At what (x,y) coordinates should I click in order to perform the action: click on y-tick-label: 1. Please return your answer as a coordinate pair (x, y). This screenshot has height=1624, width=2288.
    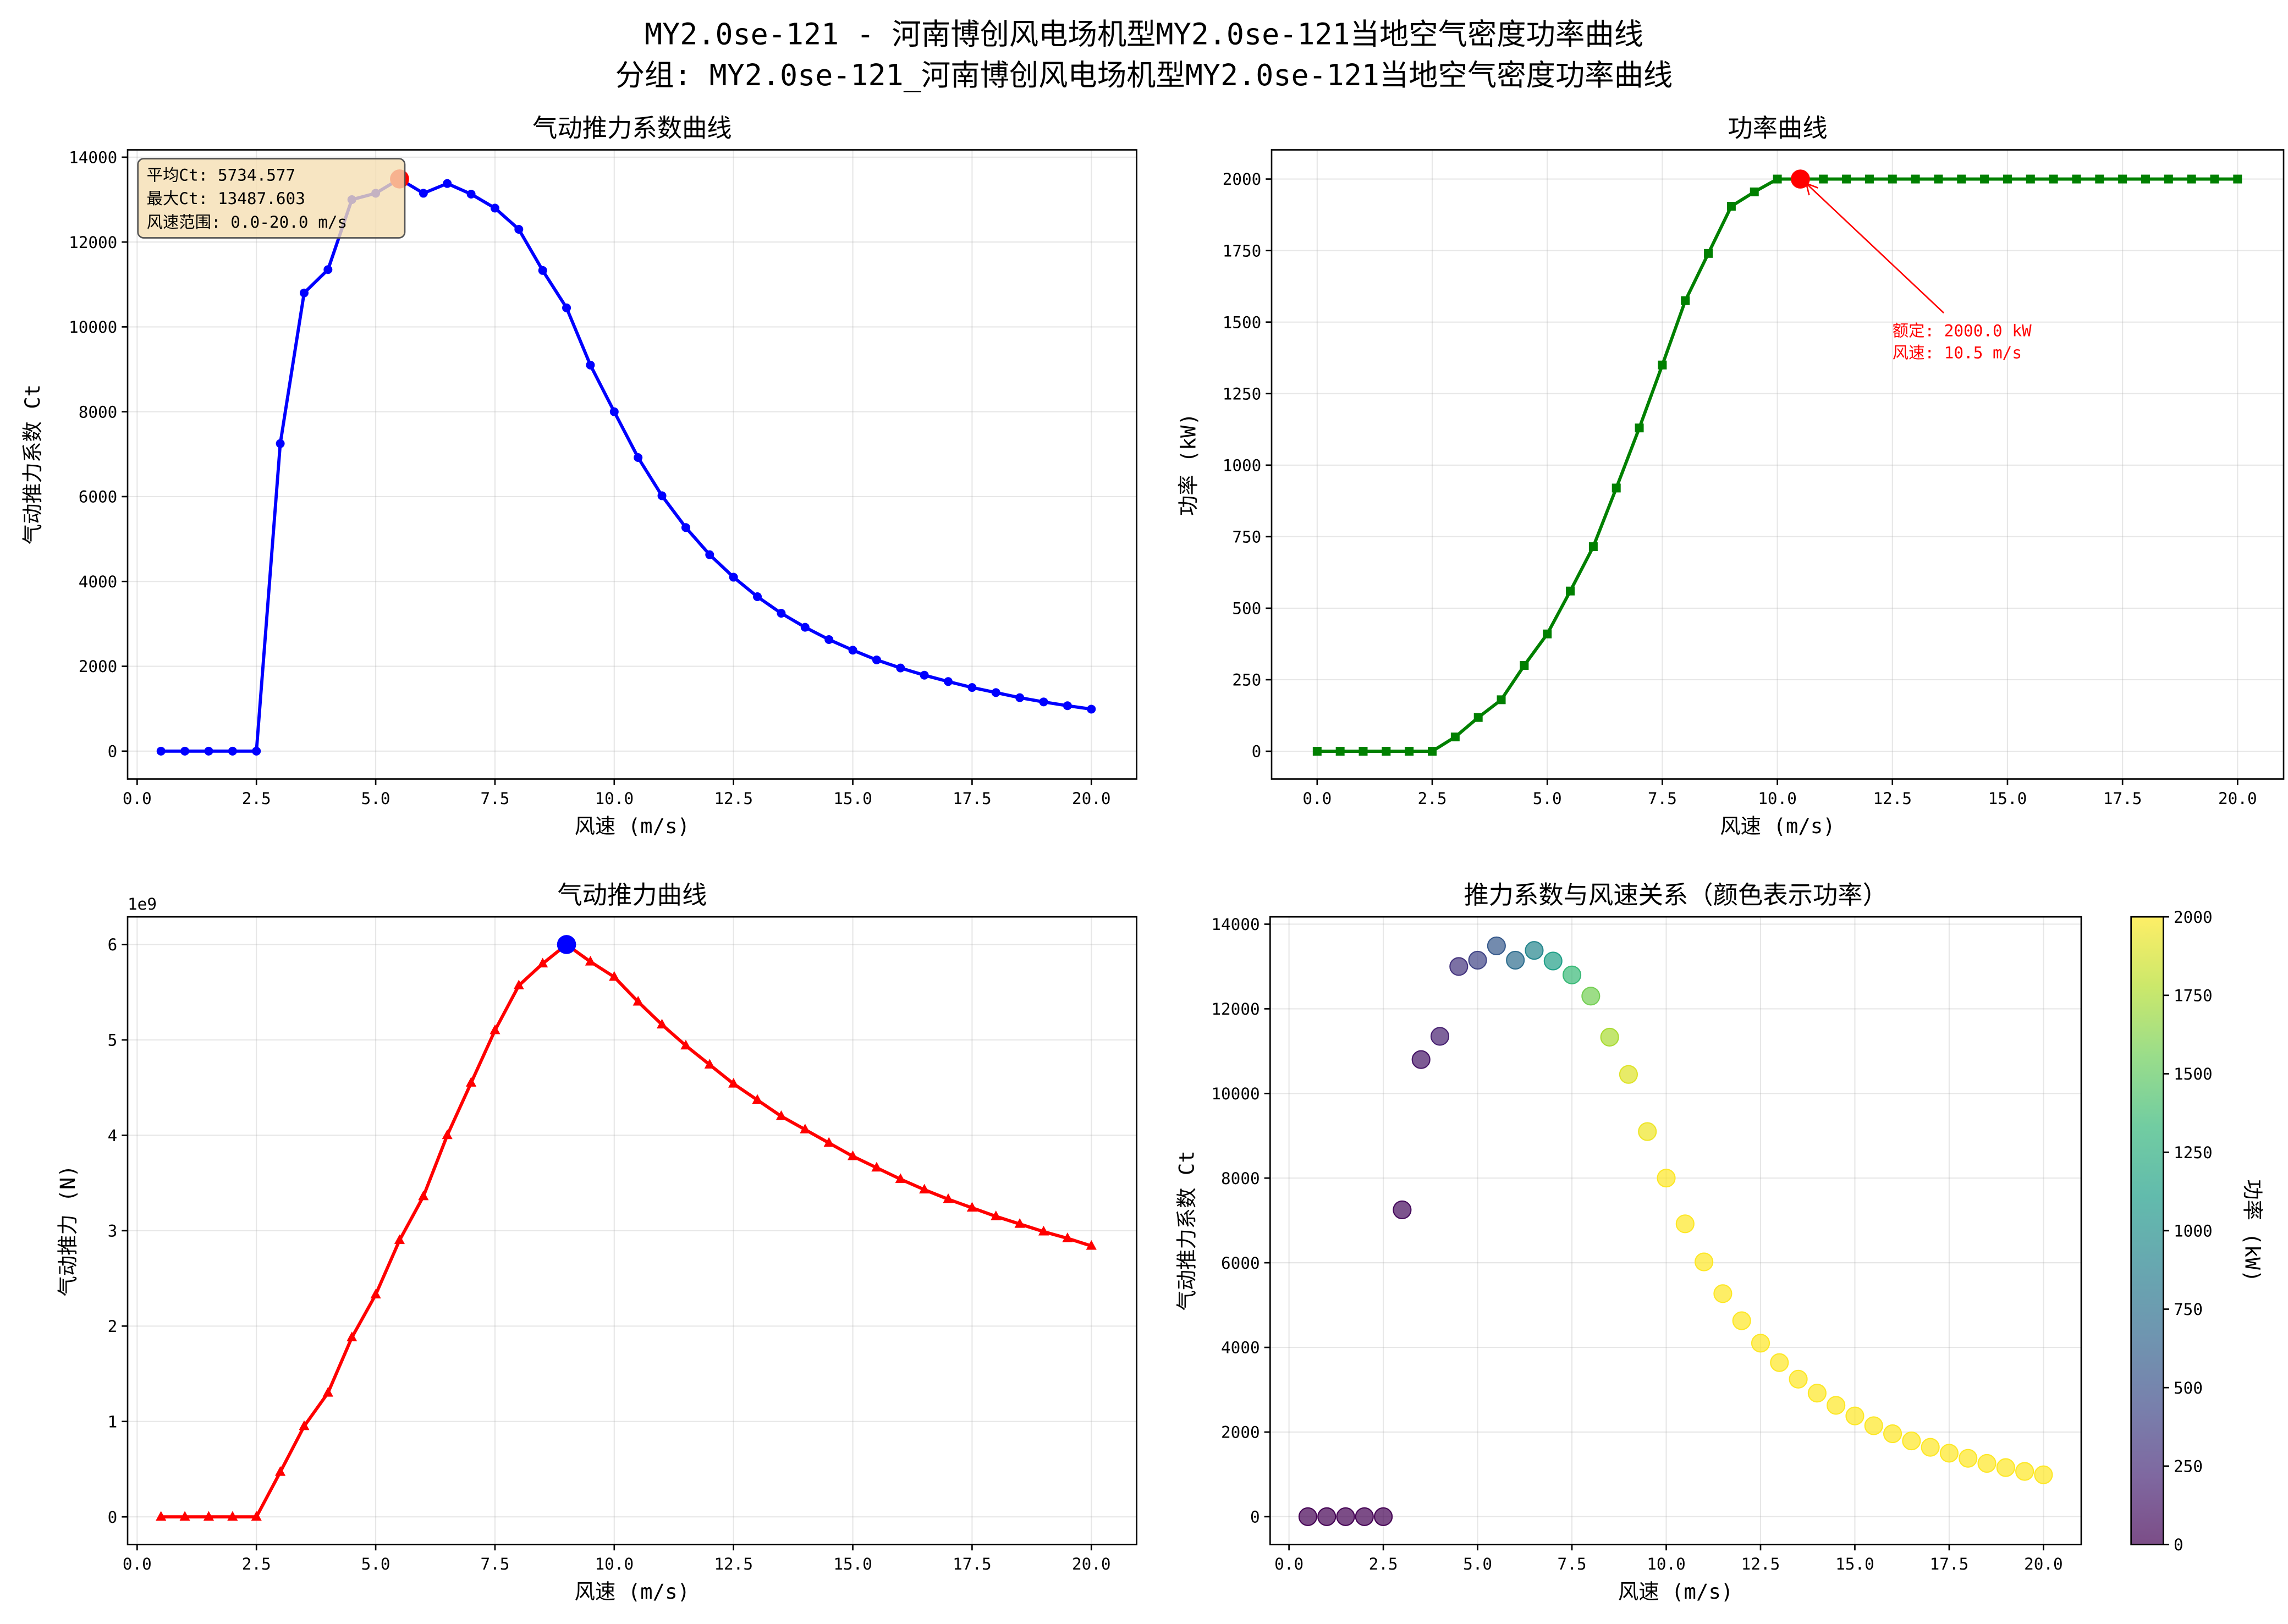
    Looking at the image, I should click on (113, 1421).